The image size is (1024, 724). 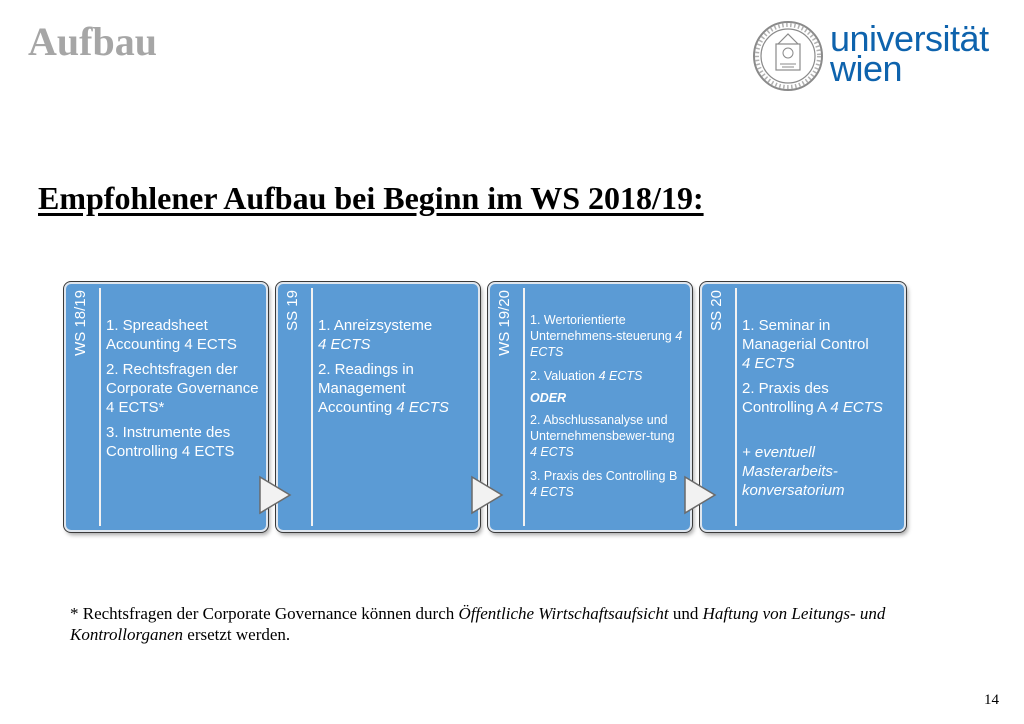 I want to click on university-logo: universität wien, so click(x=882, y=56).